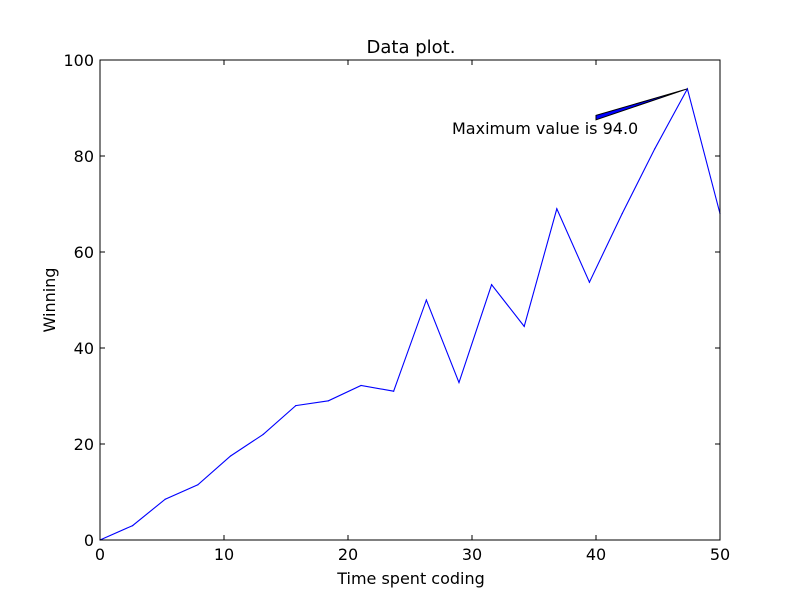 The width and height of the screenshot is (800, 600). I want to click on x-axis-label: Time spent coding, so click(410, 578).